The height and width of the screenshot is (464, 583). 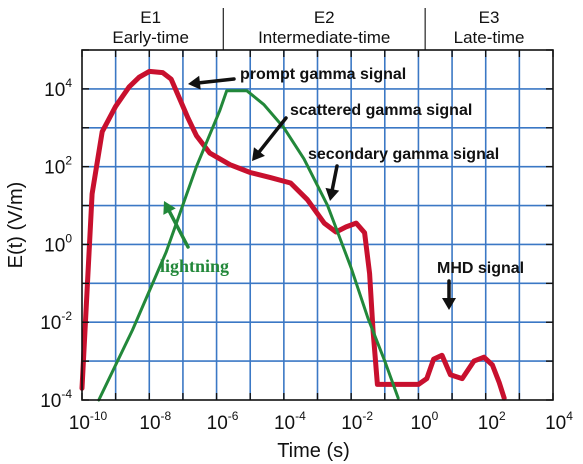 What do you see at coordinates (290, 421) in the screenshot?
I see `x-tick-label: 10⁻⁴` at bounding box center [290, 421].